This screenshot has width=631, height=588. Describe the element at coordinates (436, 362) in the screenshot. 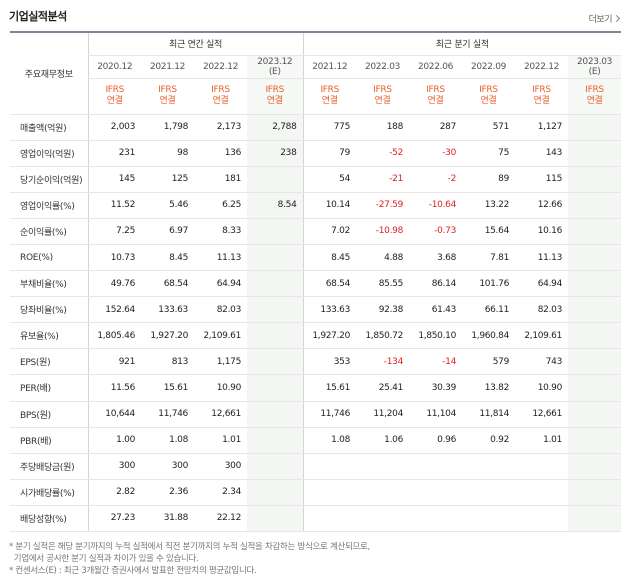

I see `quarter-cell: -14` at that location.